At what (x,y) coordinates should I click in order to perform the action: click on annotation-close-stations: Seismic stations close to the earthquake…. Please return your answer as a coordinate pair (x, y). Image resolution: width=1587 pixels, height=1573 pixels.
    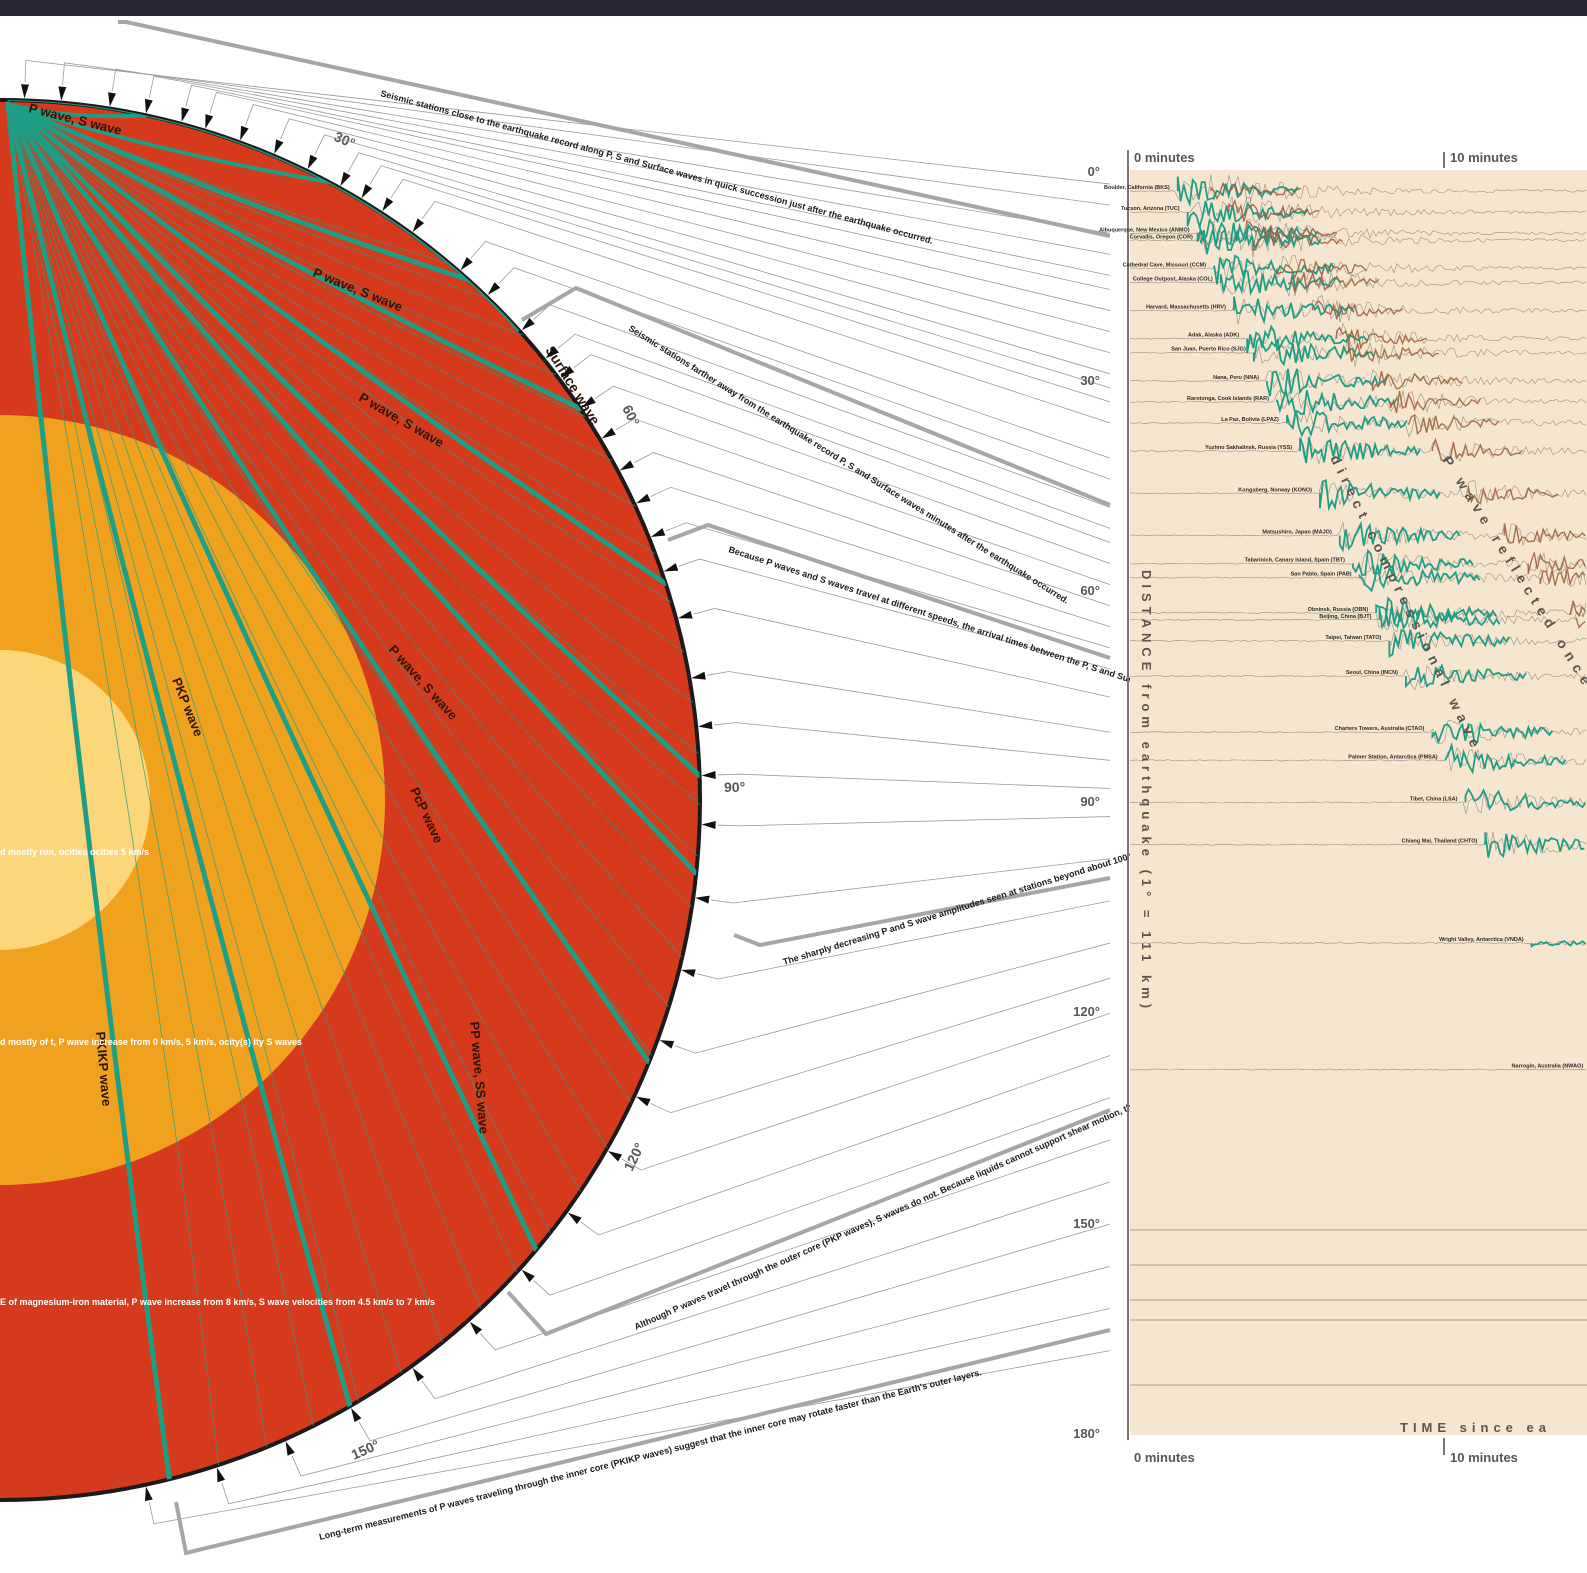
    Looking at the image, I should click on (656, 167).